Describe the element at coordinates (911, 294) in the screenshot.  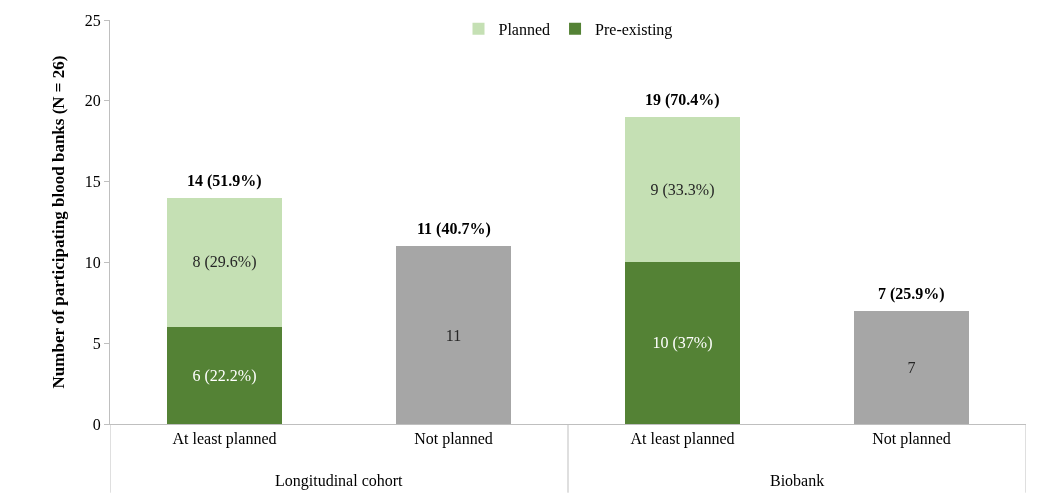
I see `total-label: 7 (25.9%)` at that location.